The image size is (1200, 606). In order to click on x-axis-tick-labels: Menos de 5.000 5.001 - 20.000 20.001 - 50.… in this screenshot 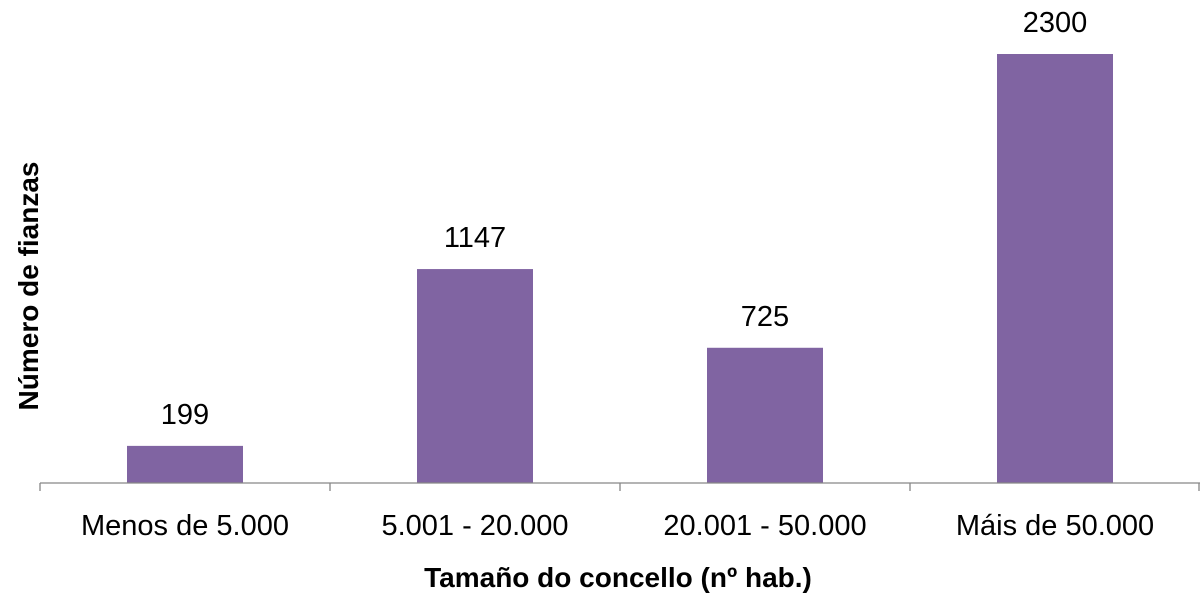, I will do `click(617, 526)`.